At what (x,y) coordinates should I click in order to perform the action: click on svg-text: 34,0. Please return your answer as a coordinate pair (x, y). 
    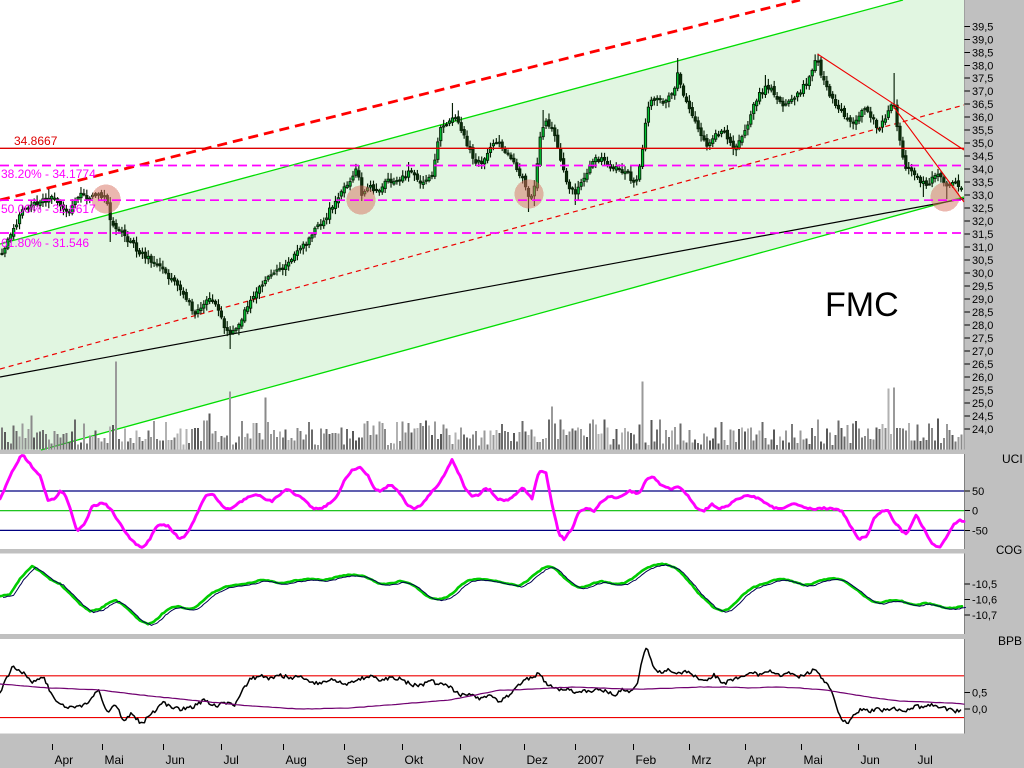
    Looking at the image, I should click on (982, 170).